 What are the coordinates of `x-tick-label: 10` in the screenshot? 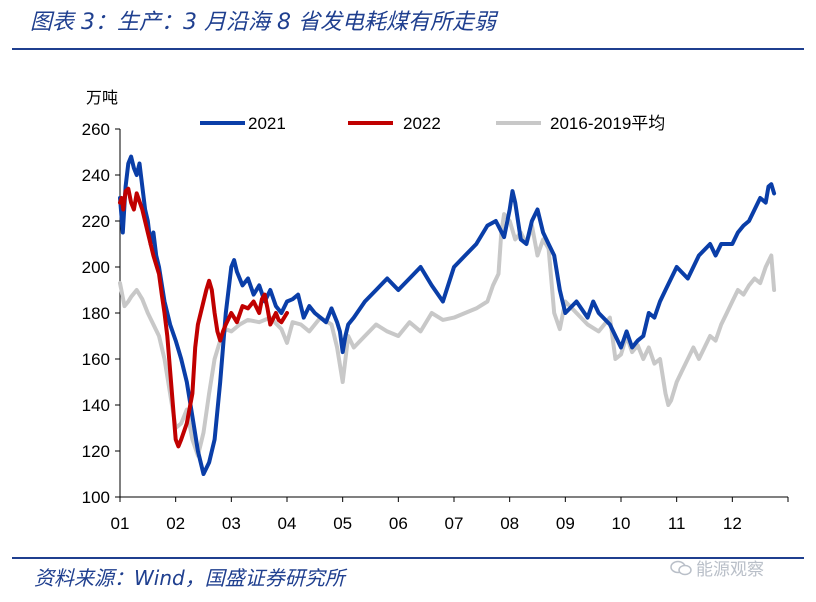 It's located at (621, 523).